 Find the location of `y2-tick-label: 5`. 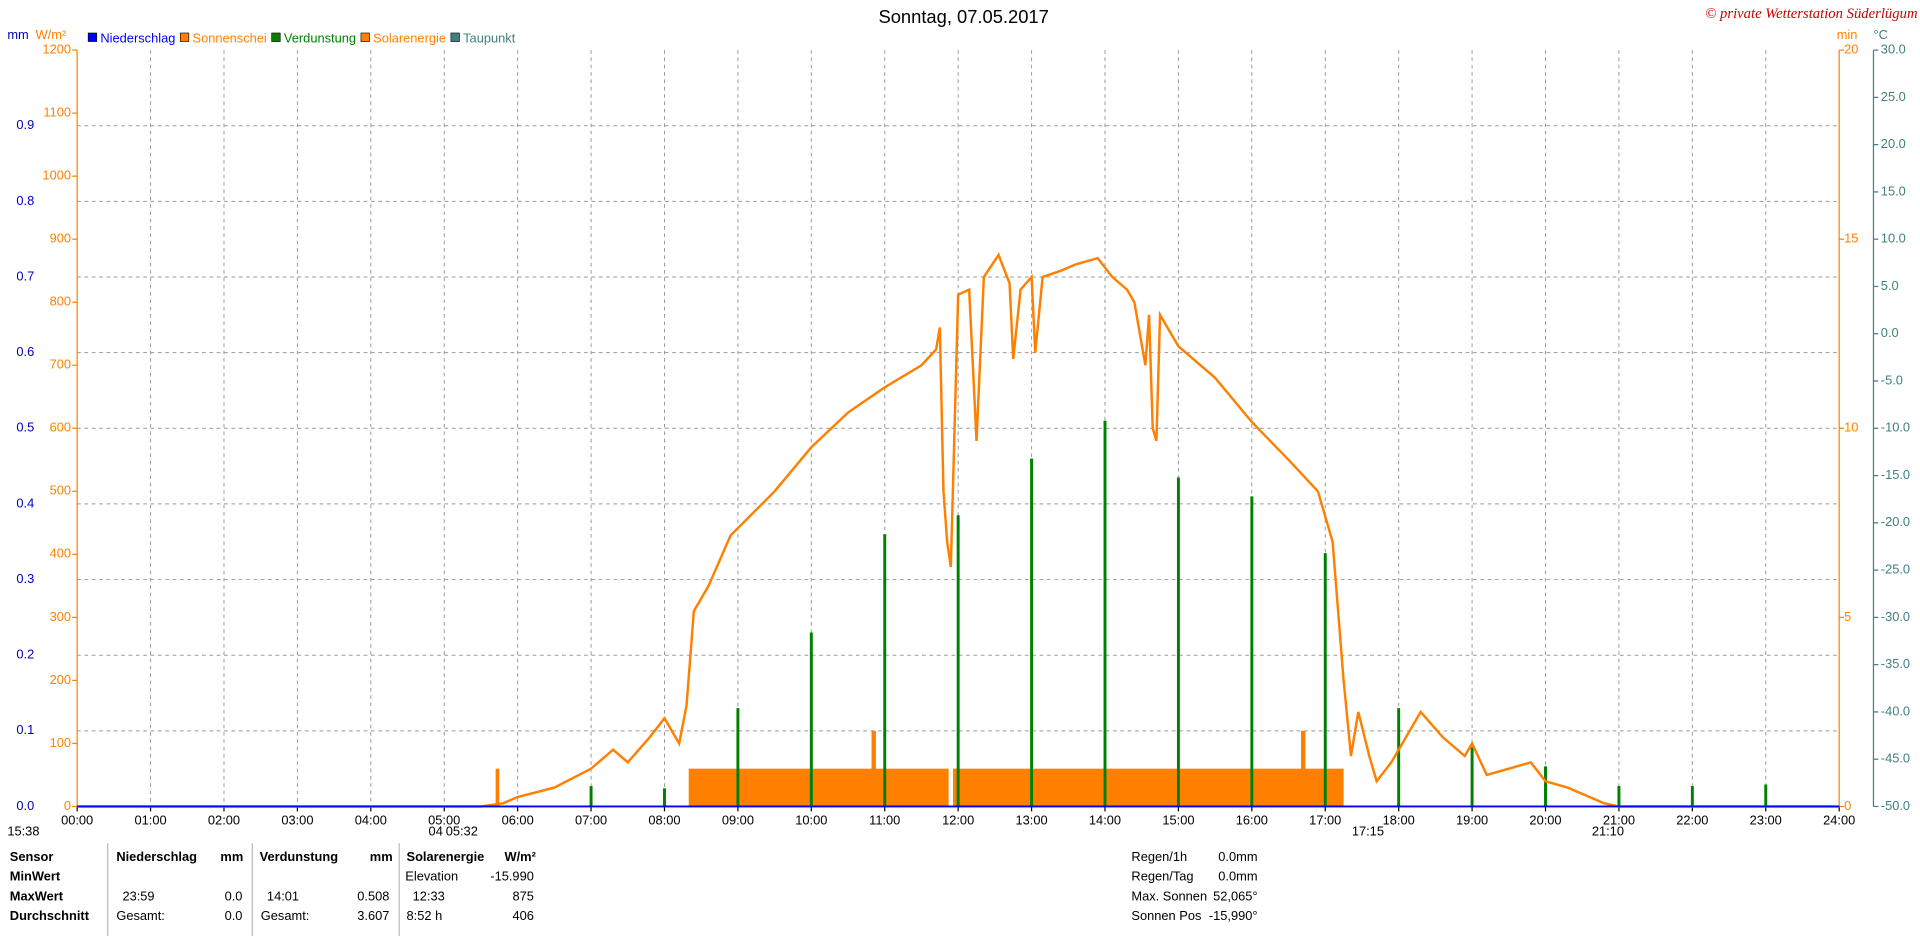

y2-tick-label: 5 is located at coordinates (1847, 616).